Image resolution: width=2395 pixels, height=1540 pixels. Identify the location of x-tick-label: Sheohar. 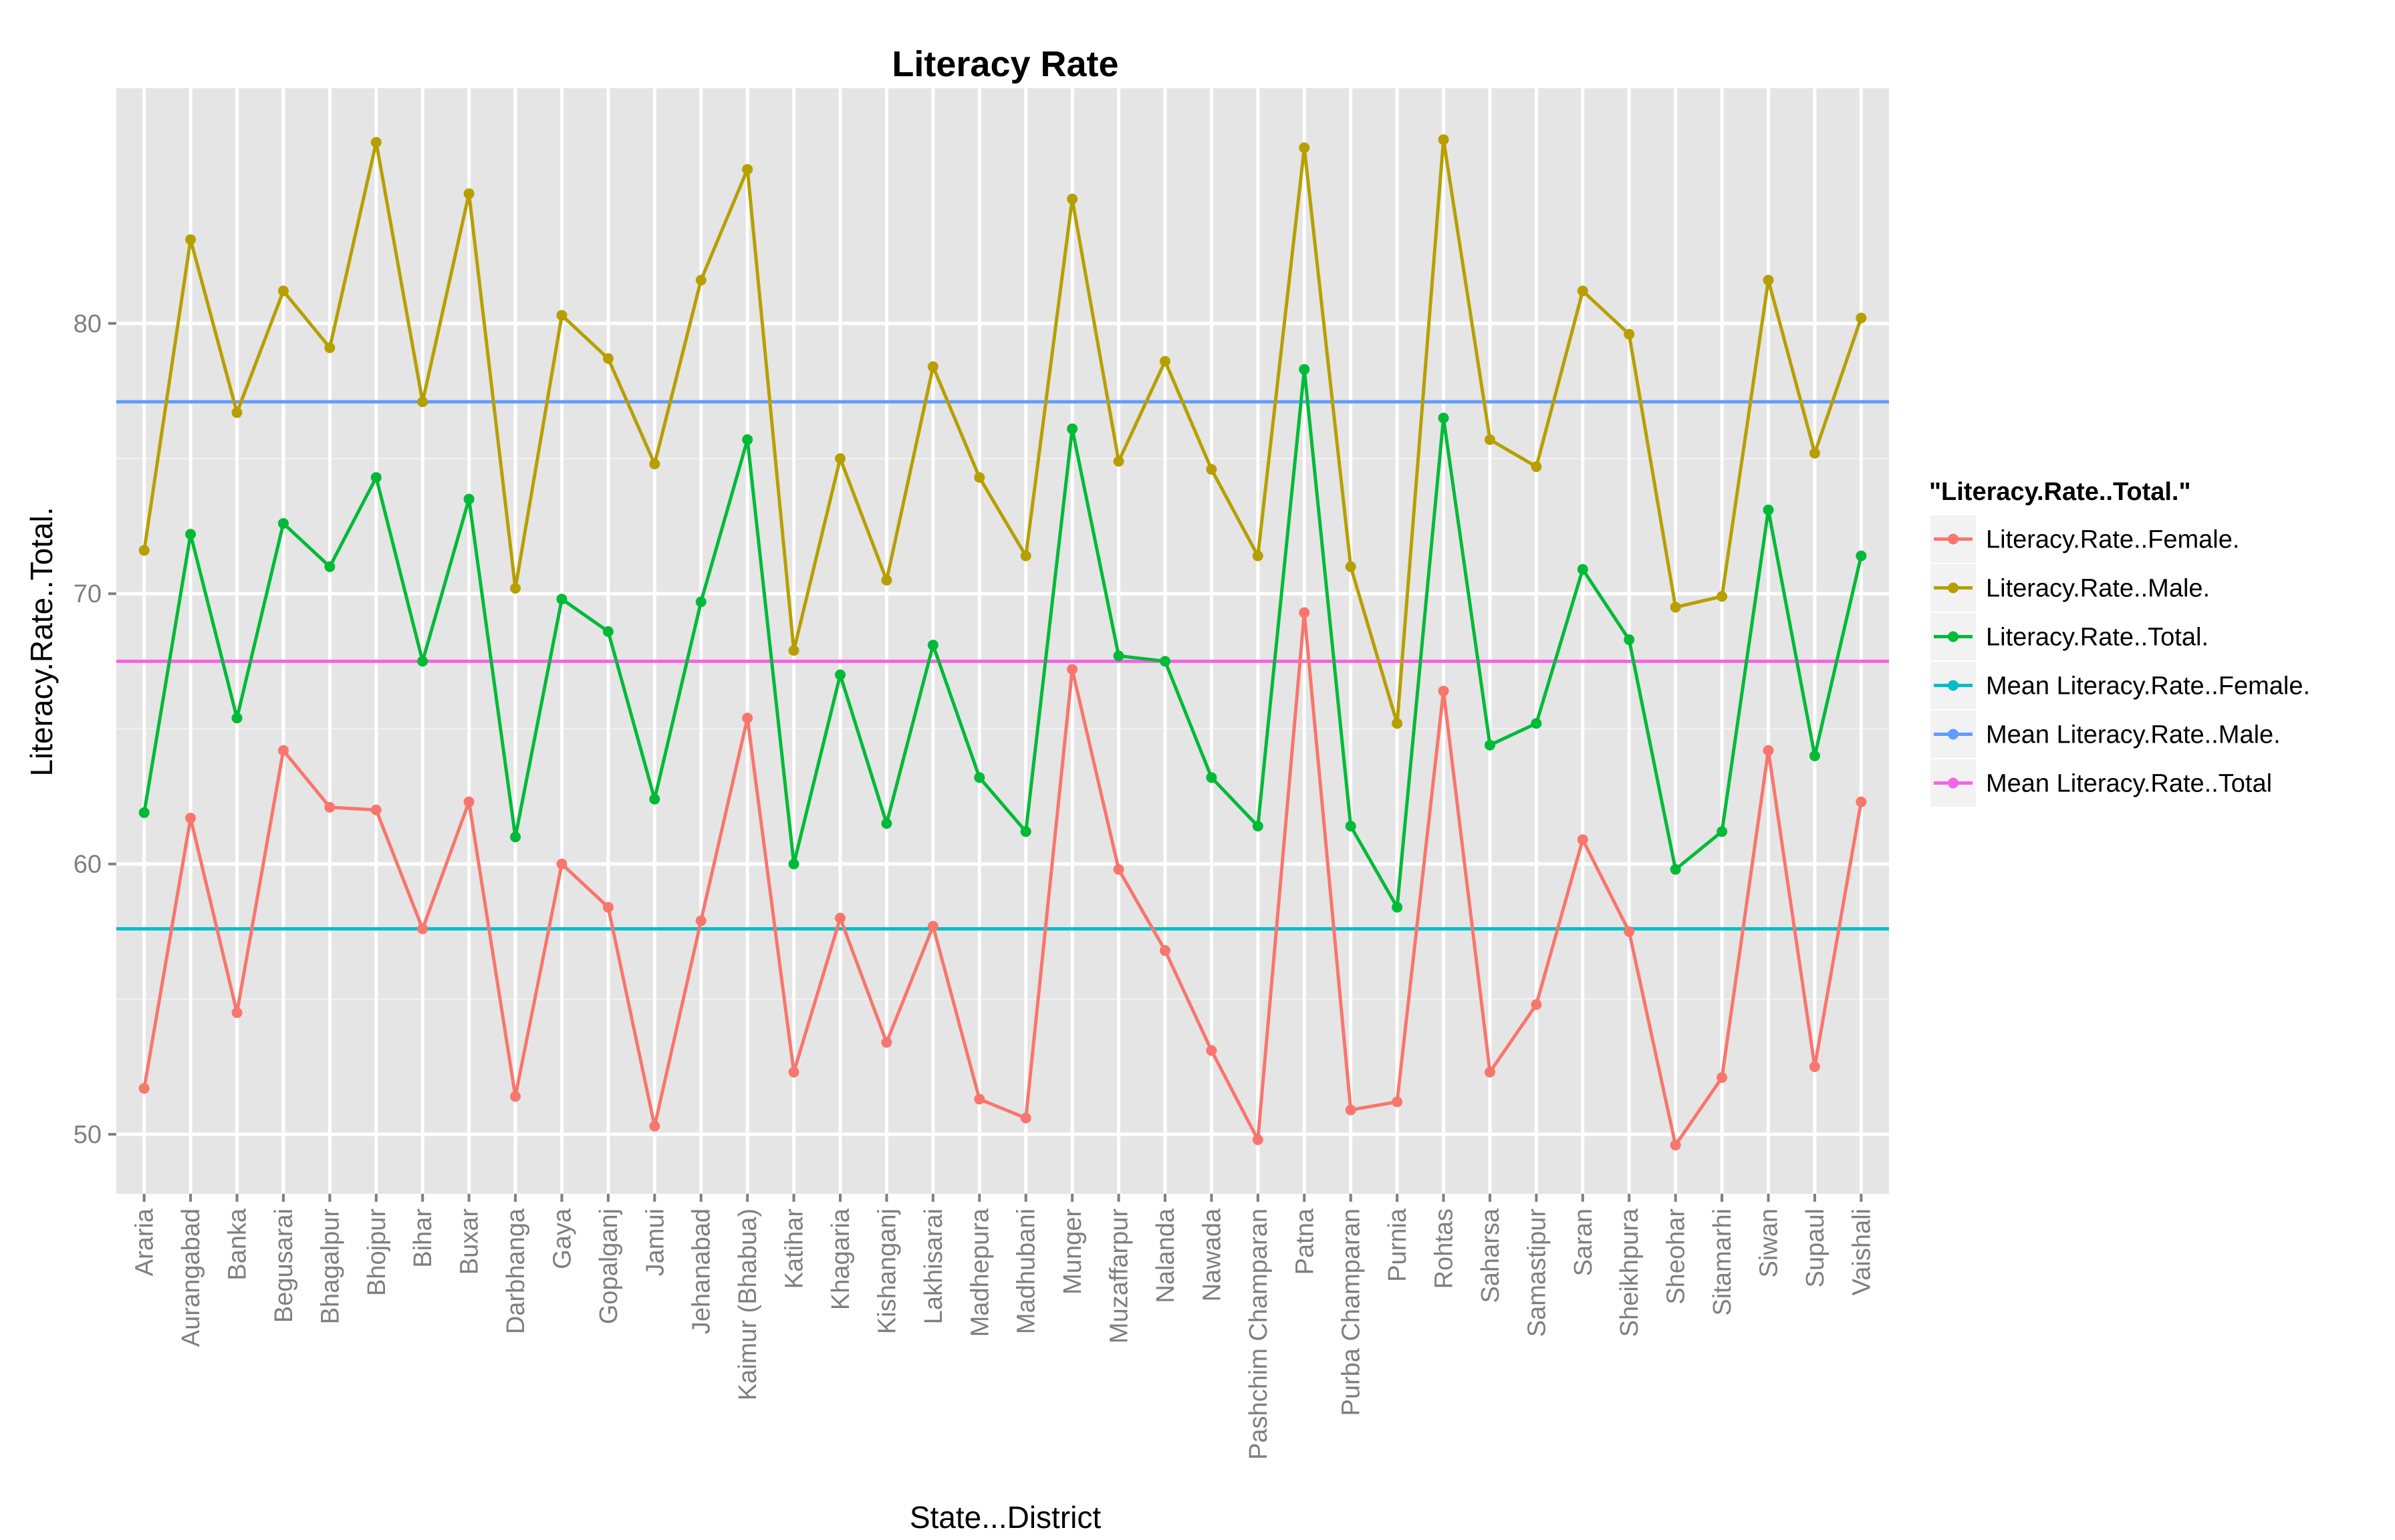
(1676, 1256).